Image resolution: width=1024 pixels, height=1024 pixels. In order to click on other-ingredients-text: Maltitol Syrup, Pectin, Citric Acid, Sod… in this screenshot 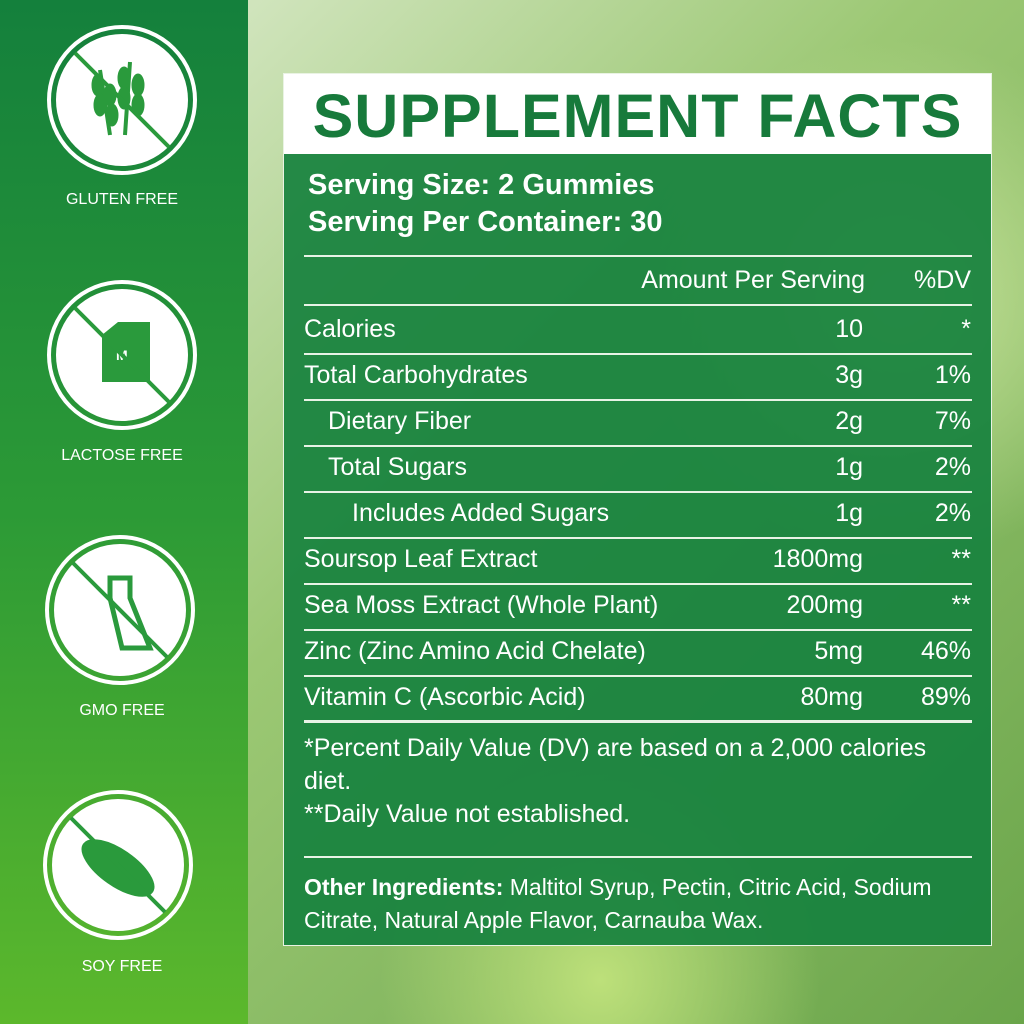, I will do `click(618, 903)`.